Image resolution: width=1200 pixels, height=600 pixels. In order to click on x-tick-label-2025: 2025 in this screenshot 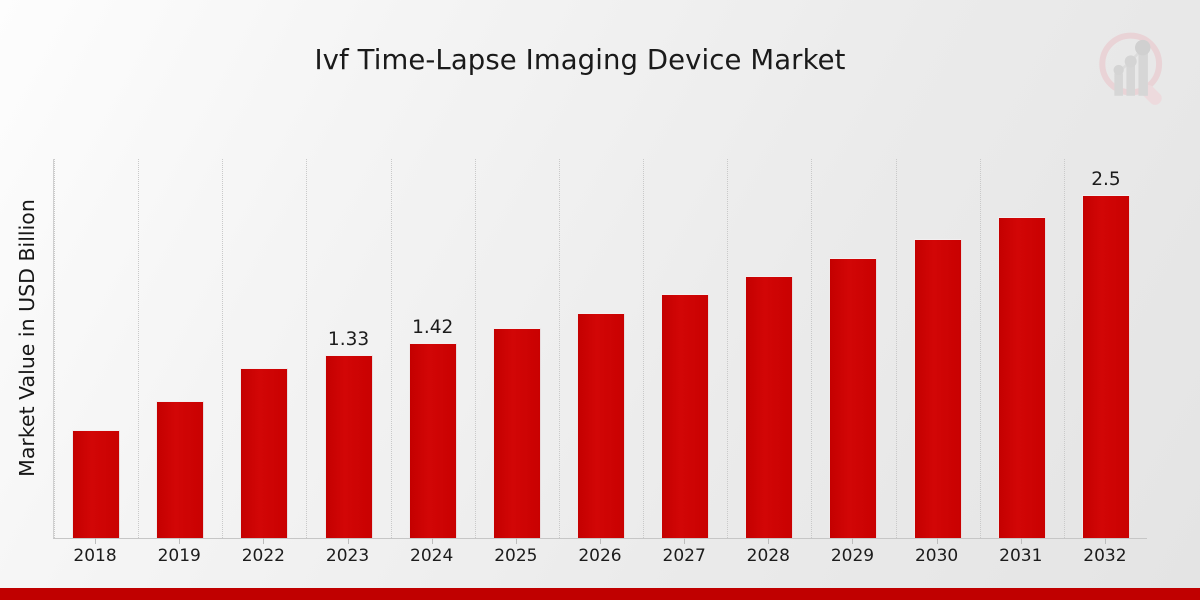, I will do `click(516, 556)`.